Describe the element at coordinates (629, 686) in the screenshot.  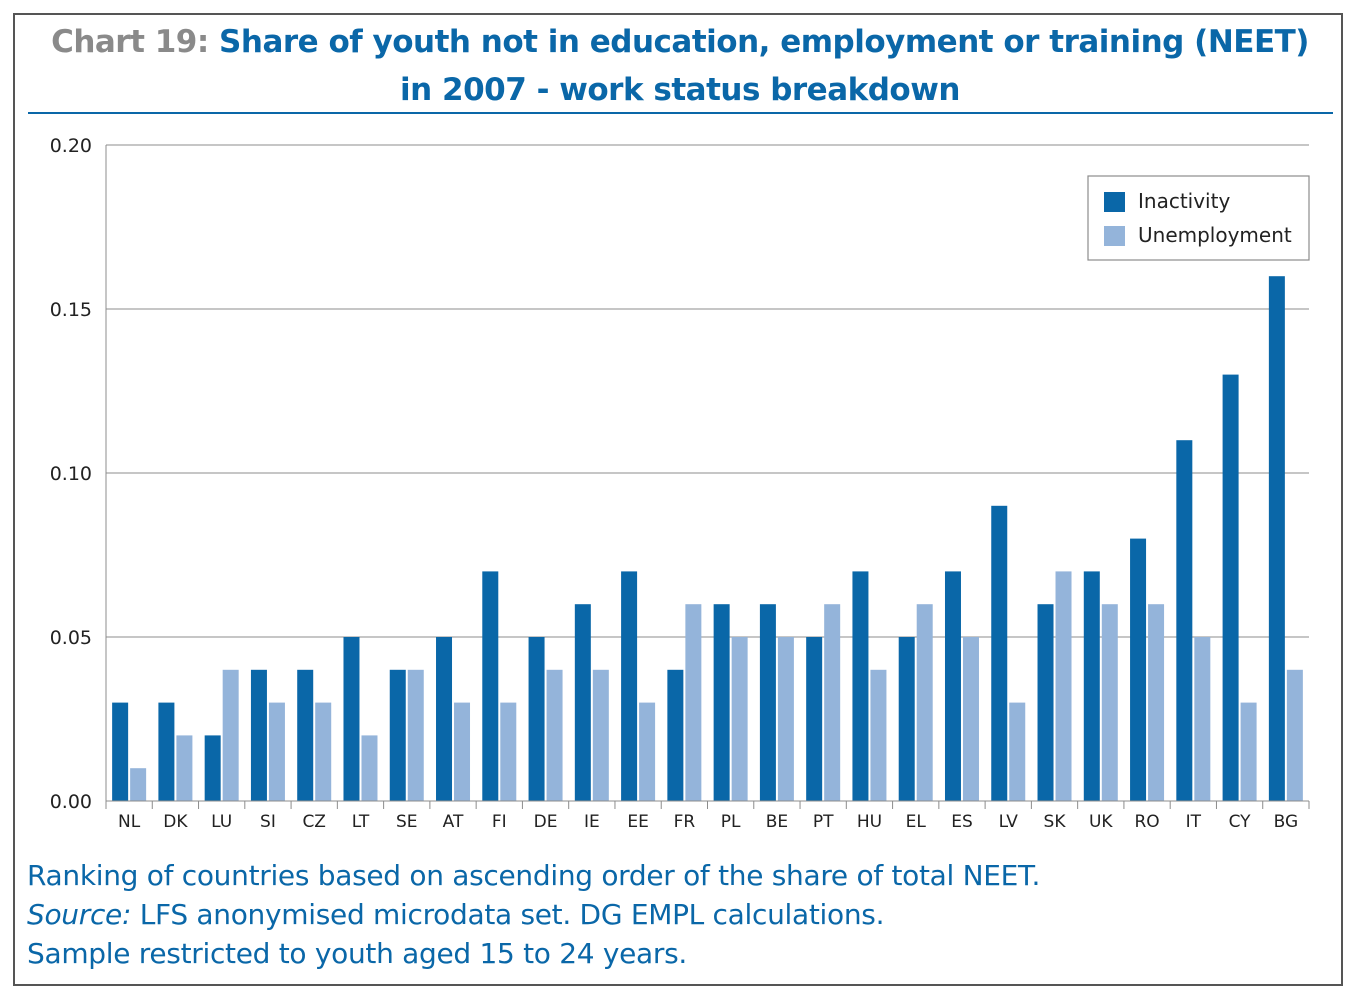
I see `bar-inactivity-ee` at that location.